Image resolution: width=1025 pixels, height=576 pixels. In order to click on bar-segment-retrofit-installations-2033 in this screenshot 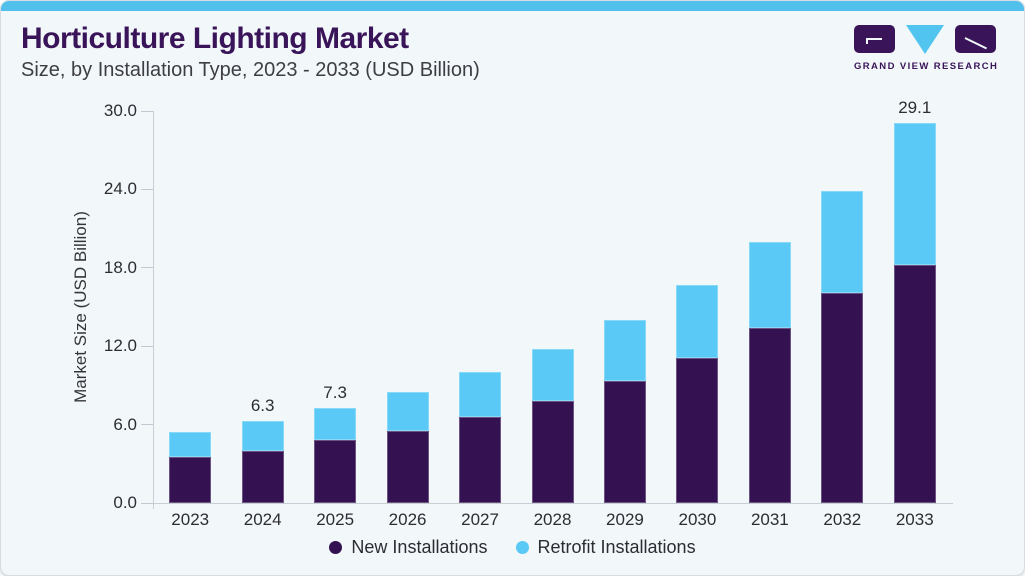, I will do `click(914, 194)`.